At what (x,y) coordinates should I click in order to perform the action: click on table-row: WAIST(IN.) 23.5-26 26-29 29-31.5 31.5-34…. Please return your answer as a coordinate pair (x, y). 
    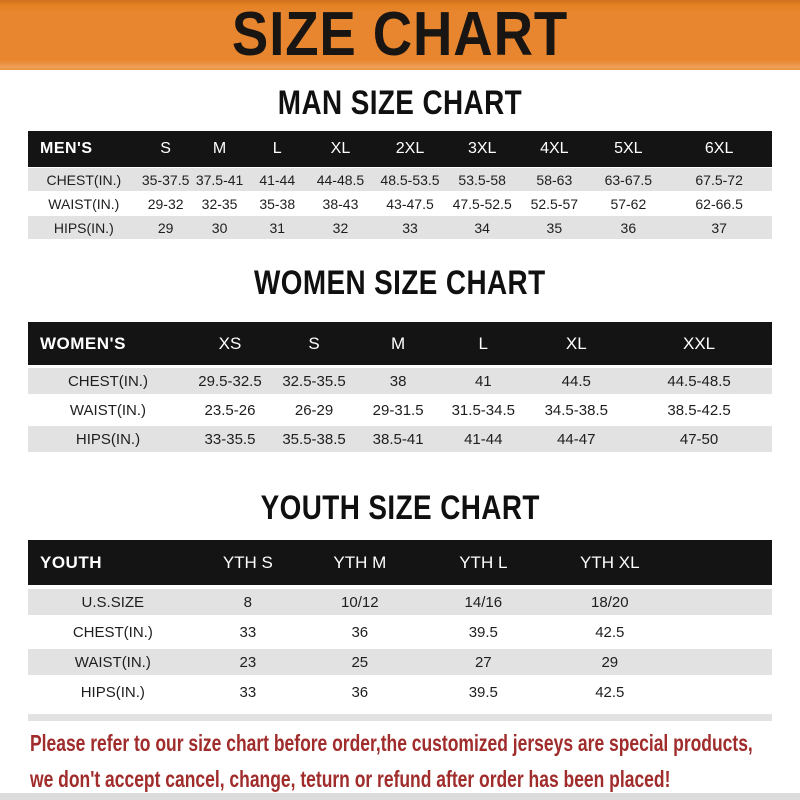
    Looking at the image, I should click on (400, 410).